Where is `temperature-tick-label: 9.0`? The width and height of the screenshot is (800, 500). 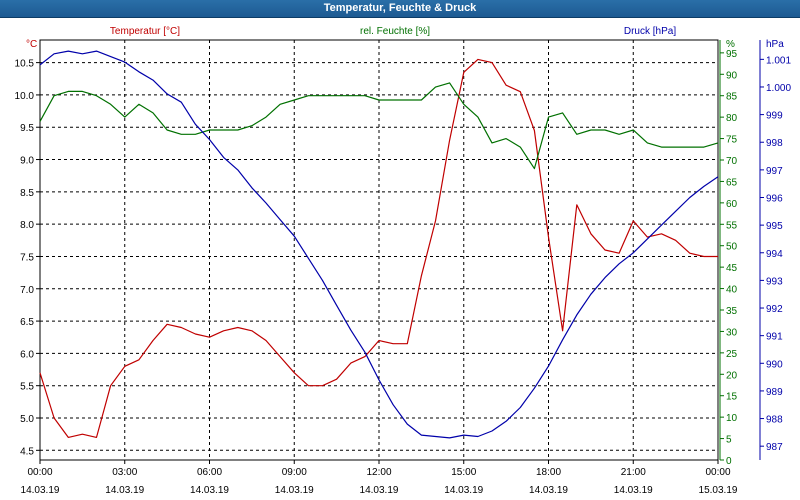
temperature-tick-label: 9.0 is located at coordinates (27, 161).